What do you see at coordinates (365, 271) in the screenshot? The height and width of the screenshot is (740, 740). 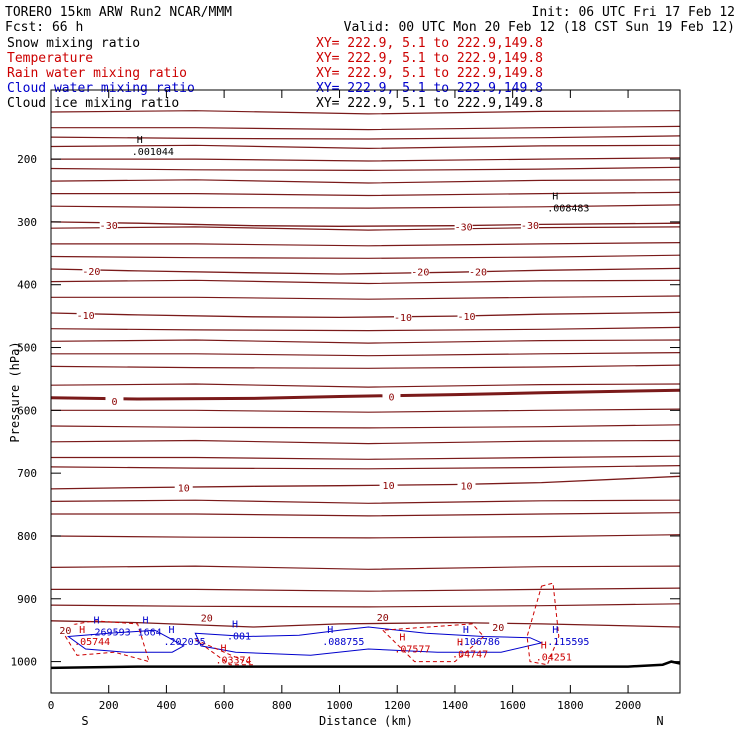 I see `isotherm--20` at bounding box center [365, 271].